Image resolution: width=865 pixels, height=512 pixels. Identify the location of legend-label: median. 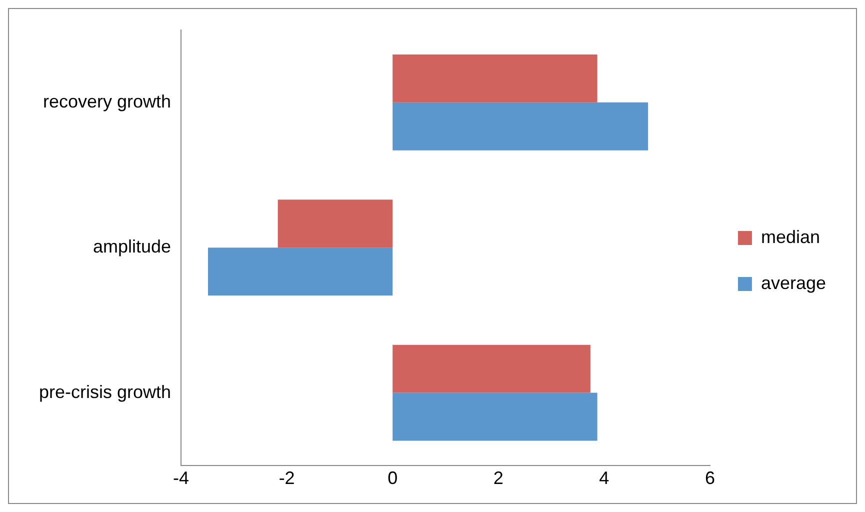
(790, 236).